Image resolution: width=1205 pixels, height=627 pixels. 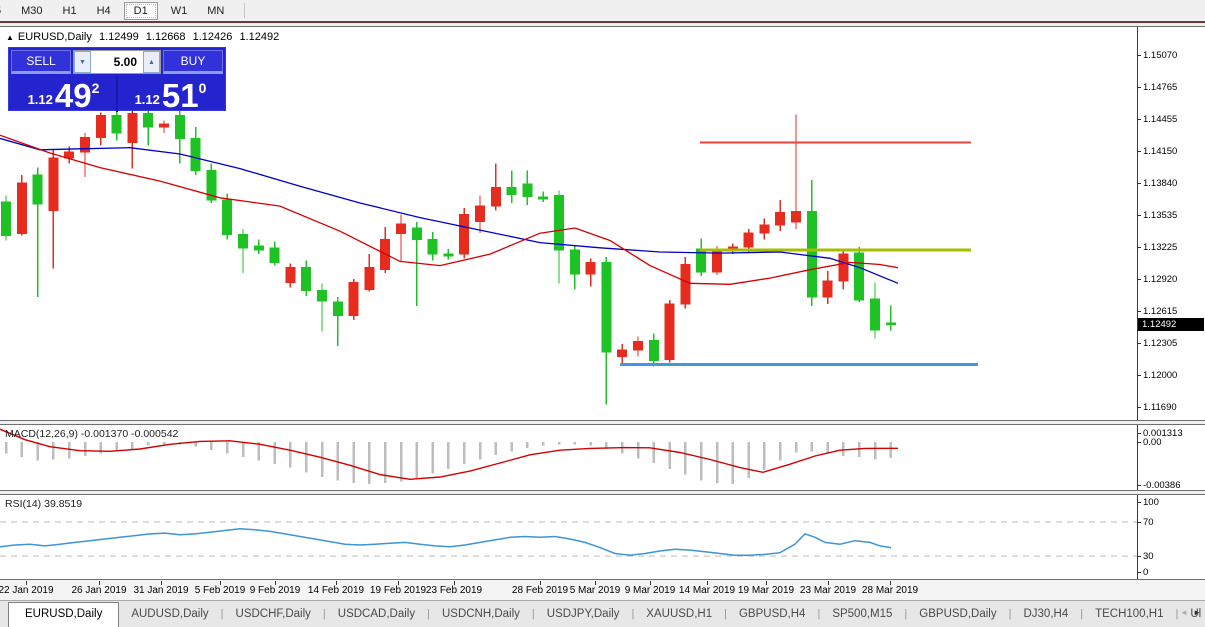 I want to click on rsi-name: RSI(14), so click(x=23, y=504).